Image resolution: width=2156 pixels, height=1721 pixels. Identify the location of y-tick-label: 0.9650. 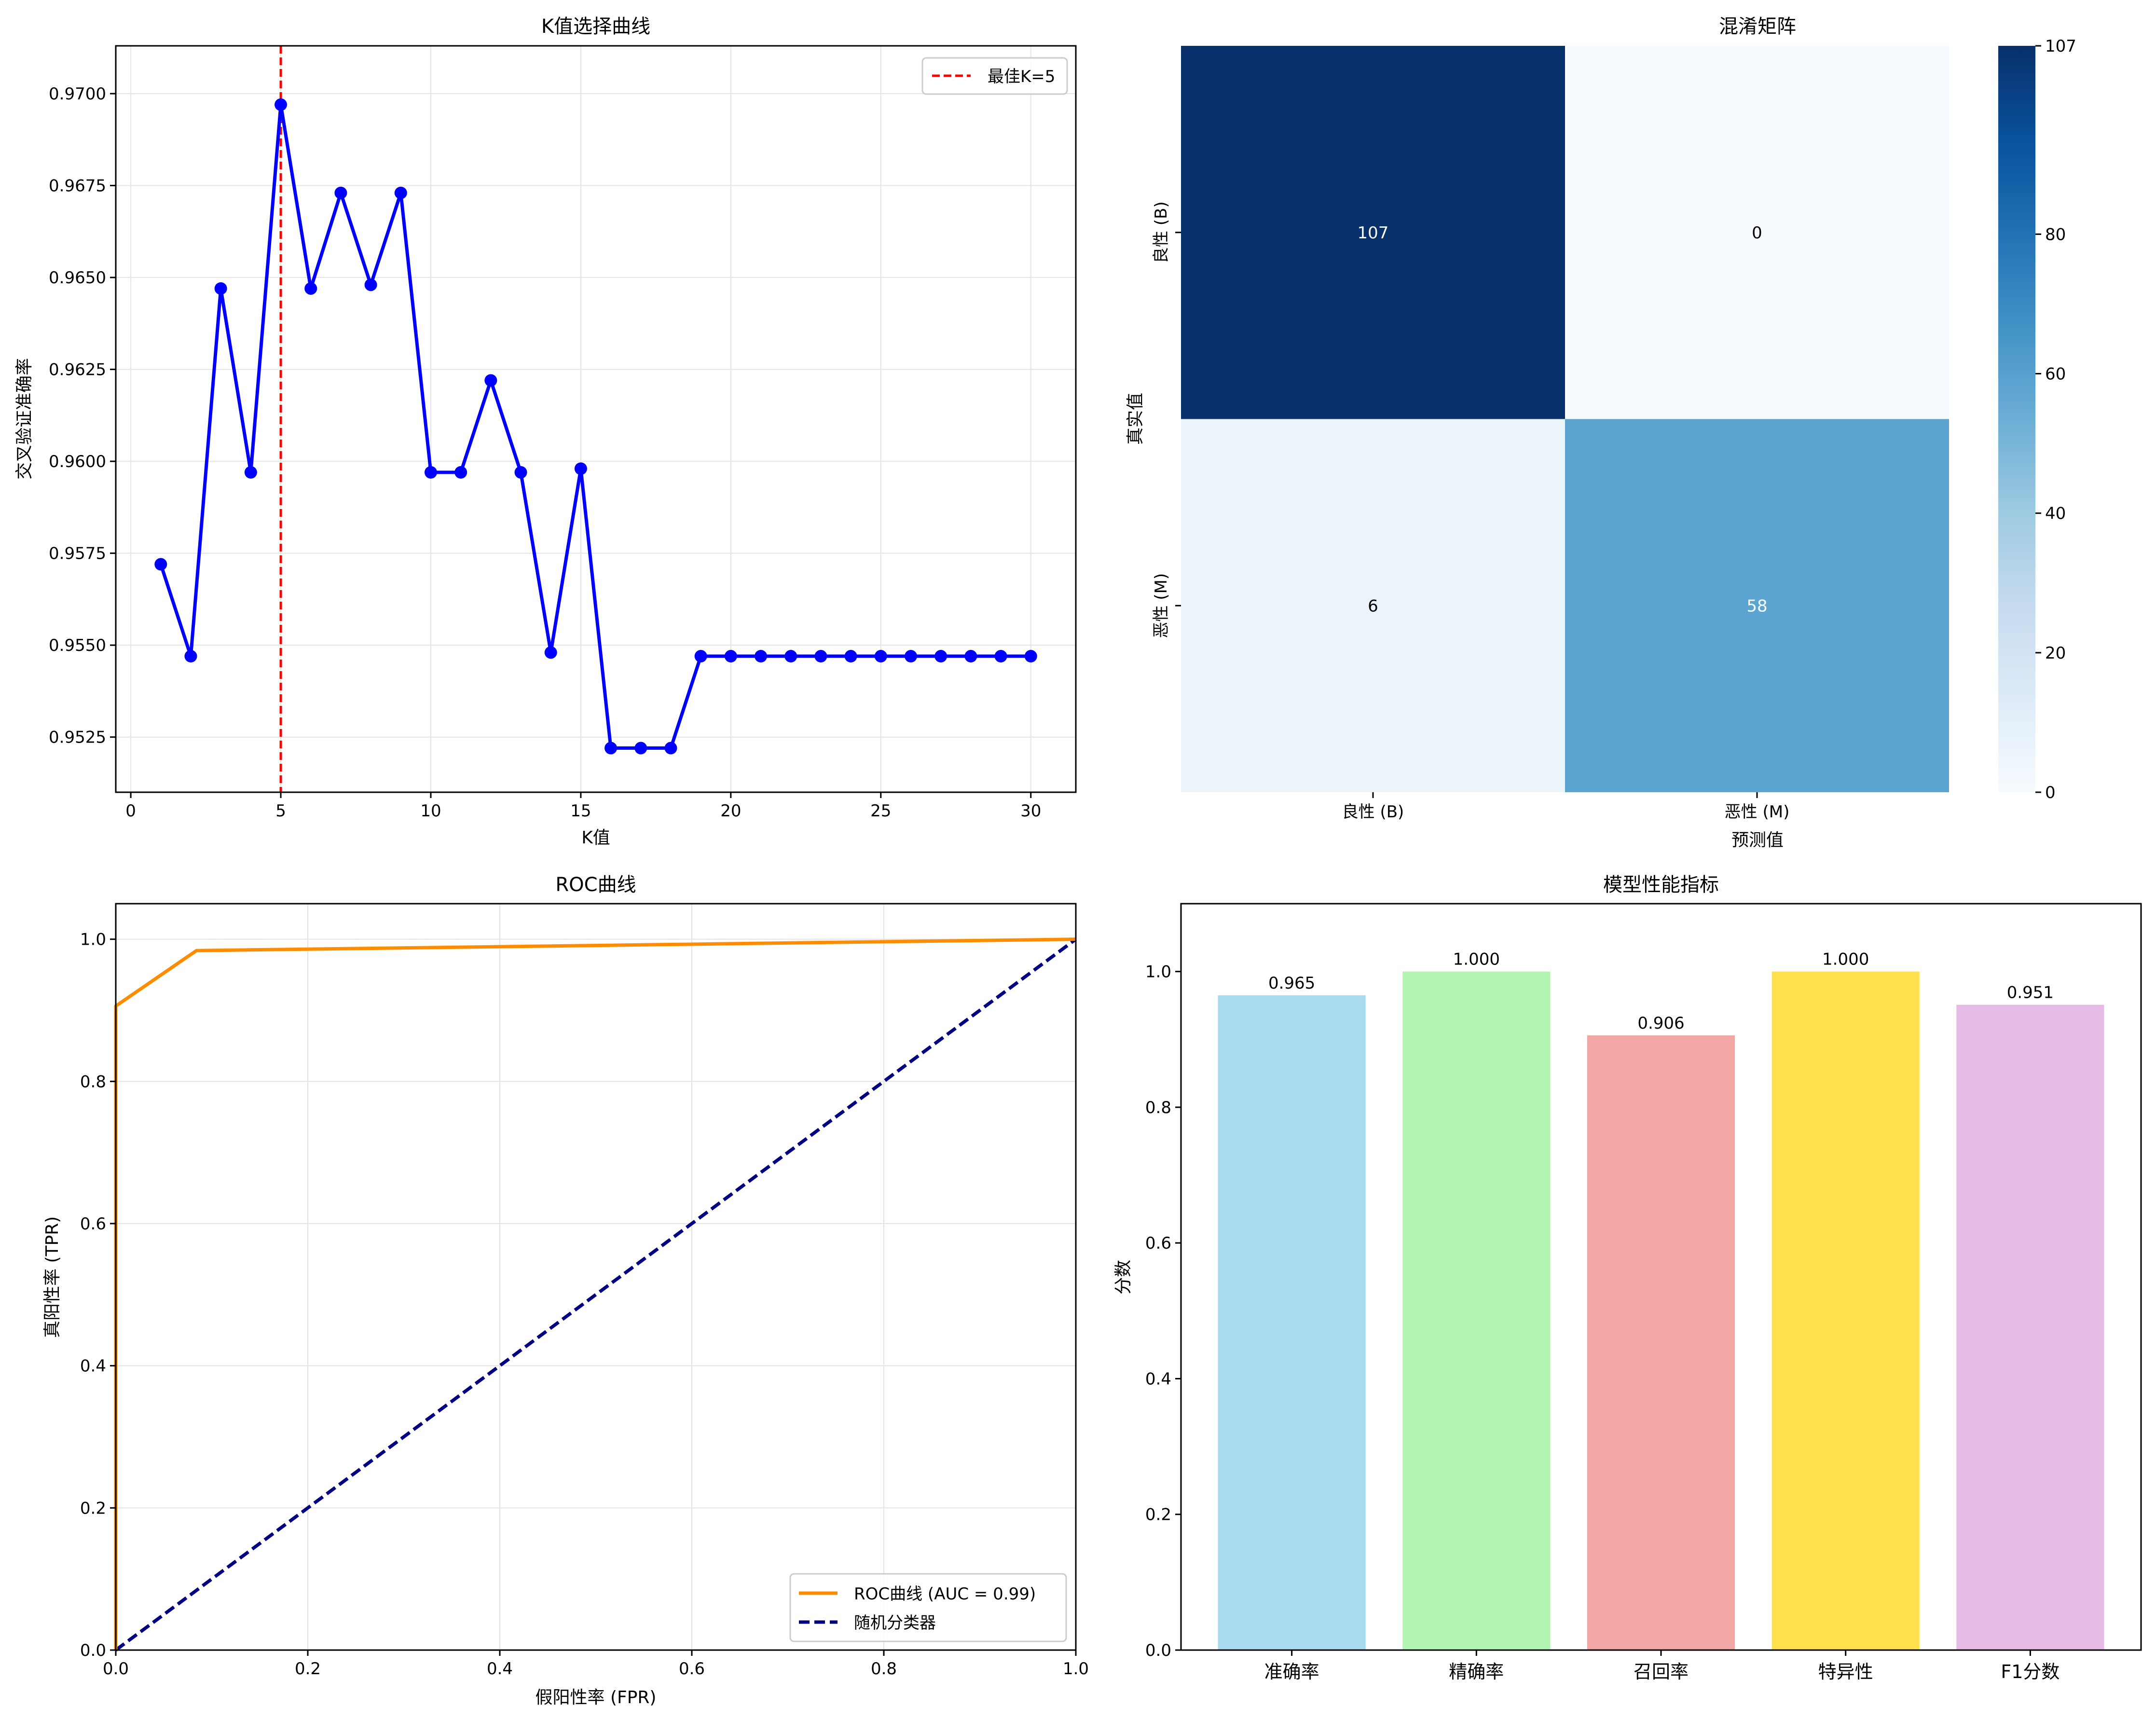
(78, 278).